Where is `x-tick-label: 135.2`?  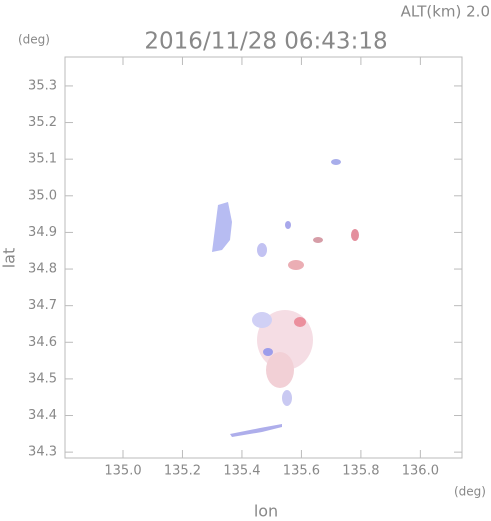 x-tick-label: 135.2 is located at coordinates (182, 471).